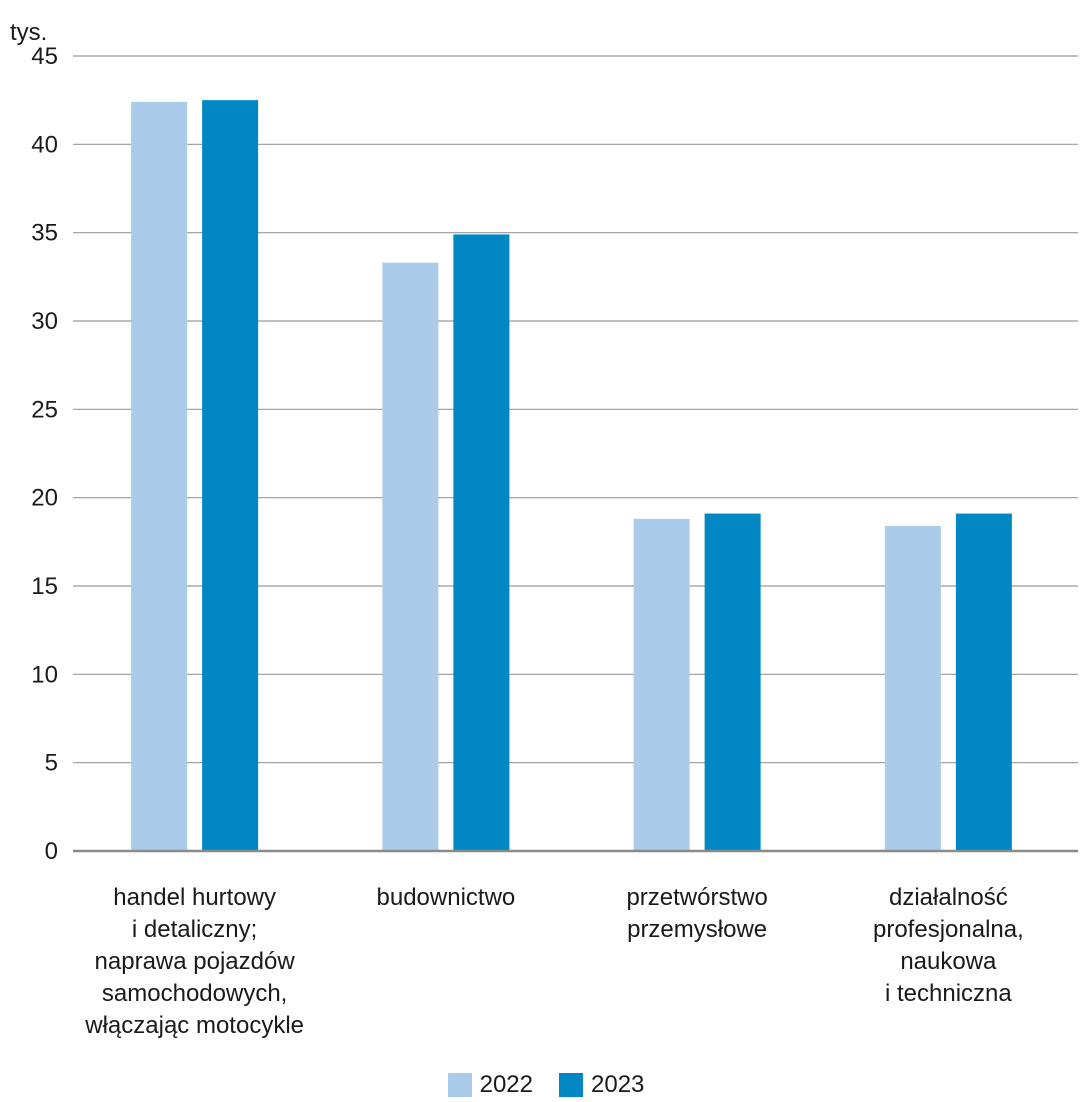 Image resolution: width=1092 pixels, height=1102 pixels. I want to click on y-tick-label-40: 40, so click(44, 144).